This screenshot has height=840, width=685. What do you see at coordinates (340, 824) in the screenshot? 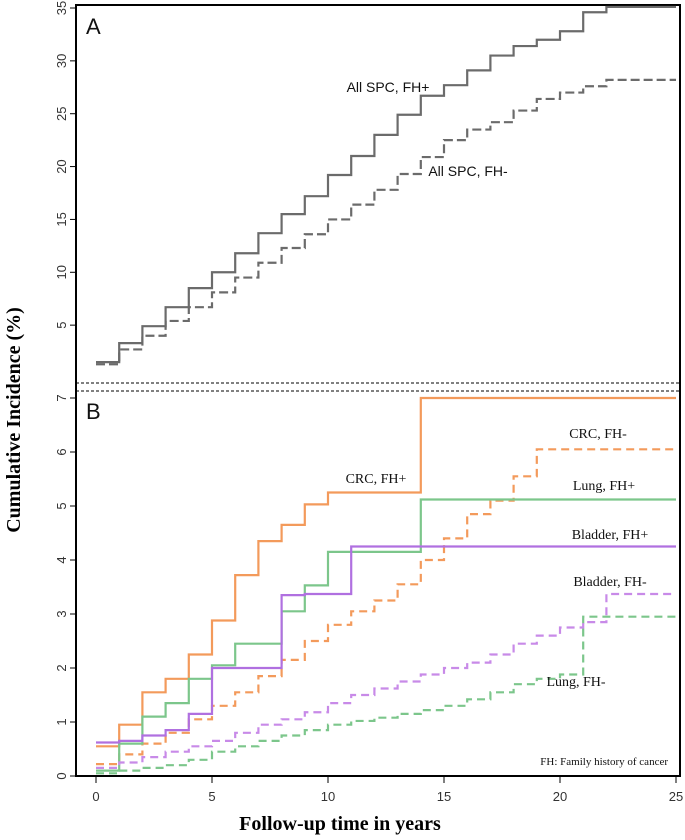
I see `x-axis-title: Follow-up time in years` at bounding box center [340, 824].